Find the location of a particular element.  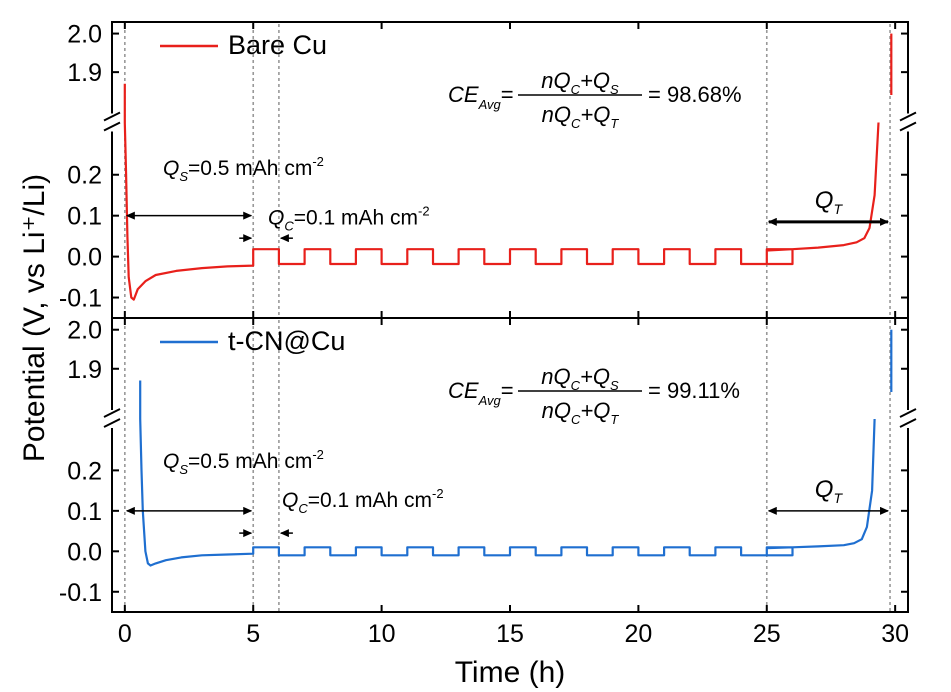

y-axis-label: Potential (V, vs Li⁺/Li) is located at coordinates (34, 318).